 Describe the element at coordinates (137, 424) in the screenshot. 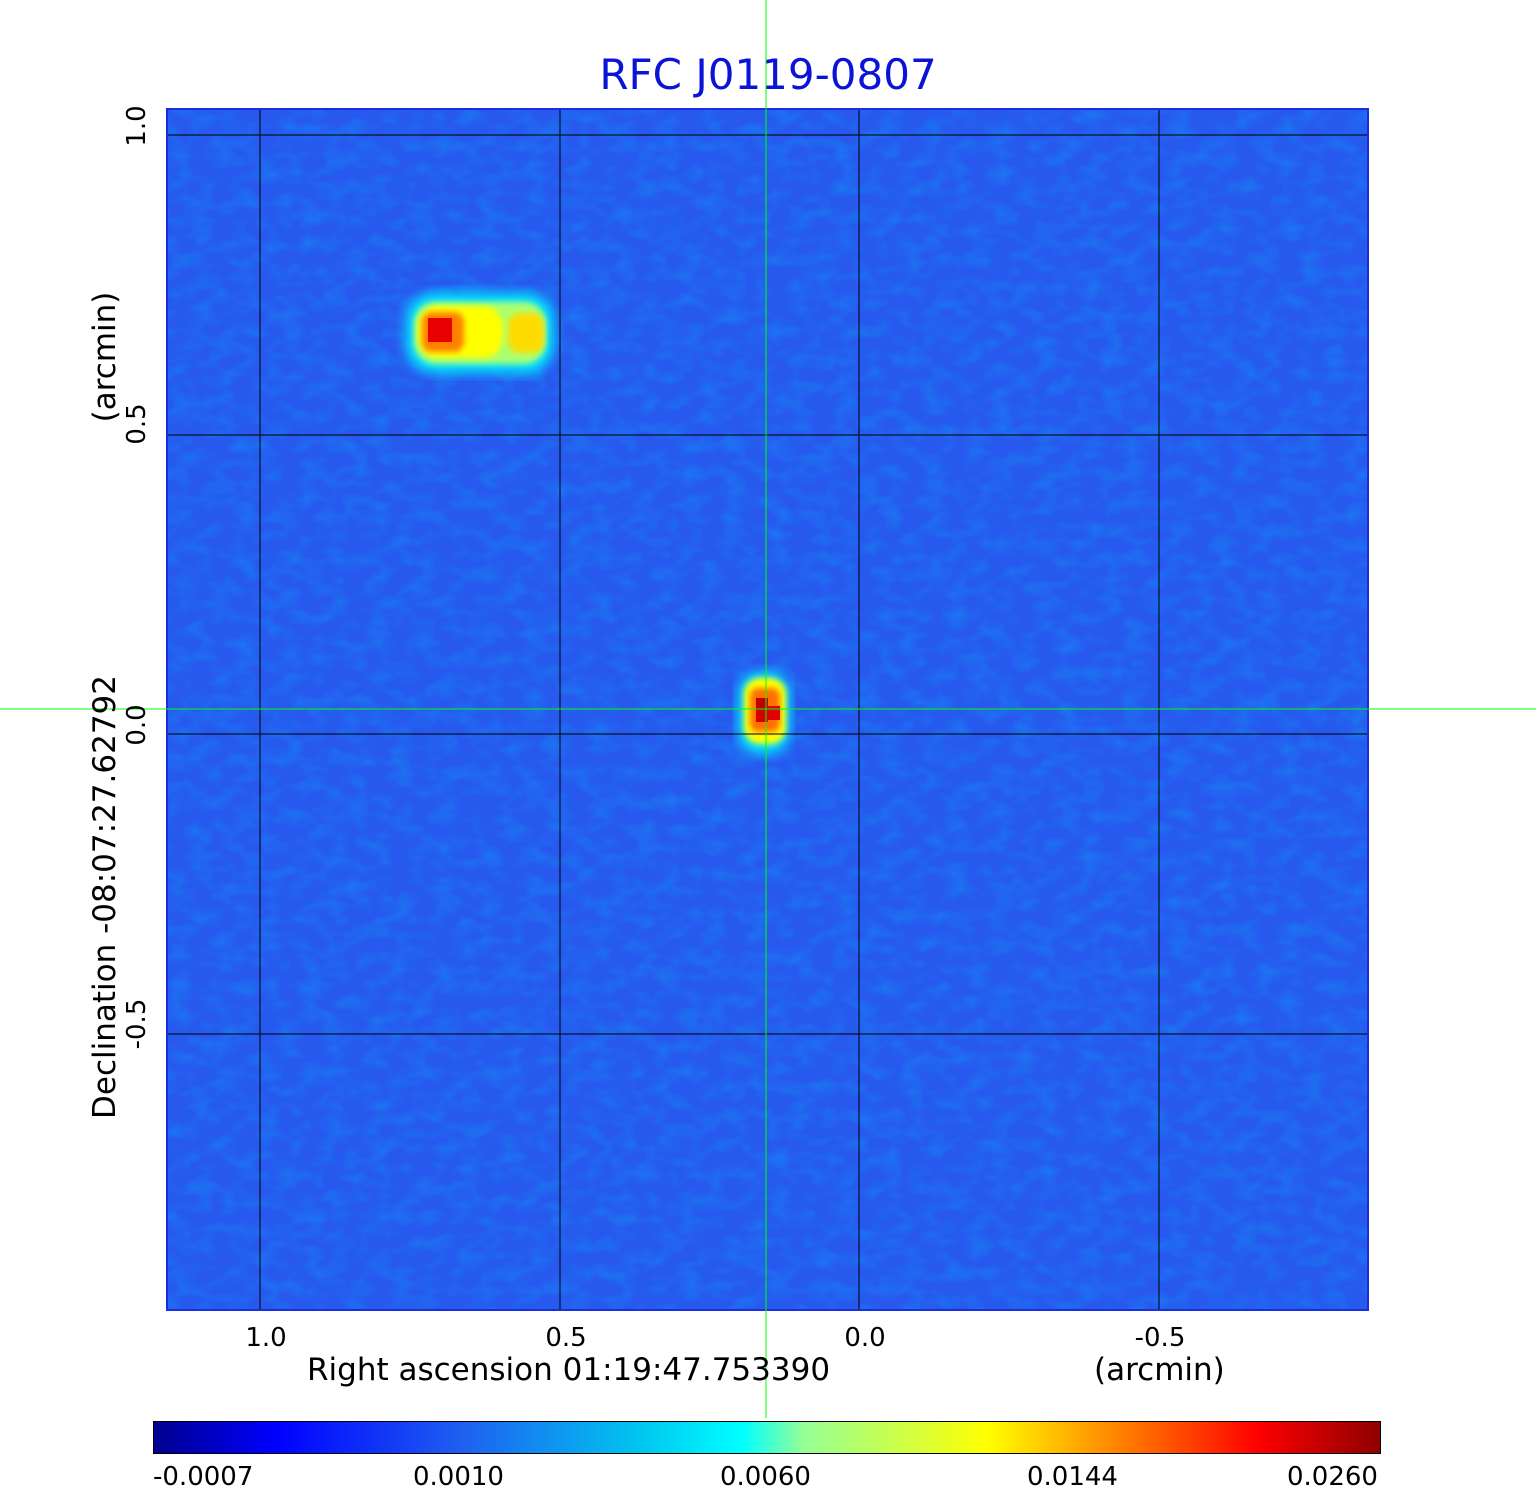

I see `y-tick-label: 0.5` at that location.